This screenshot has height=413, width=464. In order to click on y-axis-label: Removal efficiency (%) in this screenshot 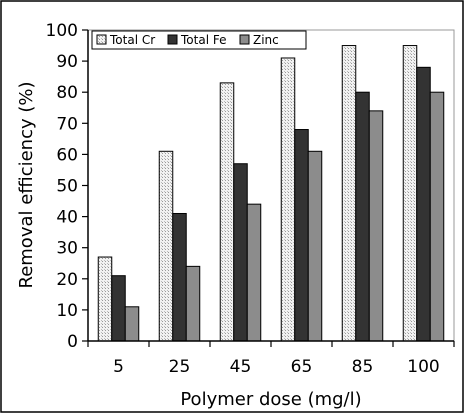, I will do `click(26, 185)`.